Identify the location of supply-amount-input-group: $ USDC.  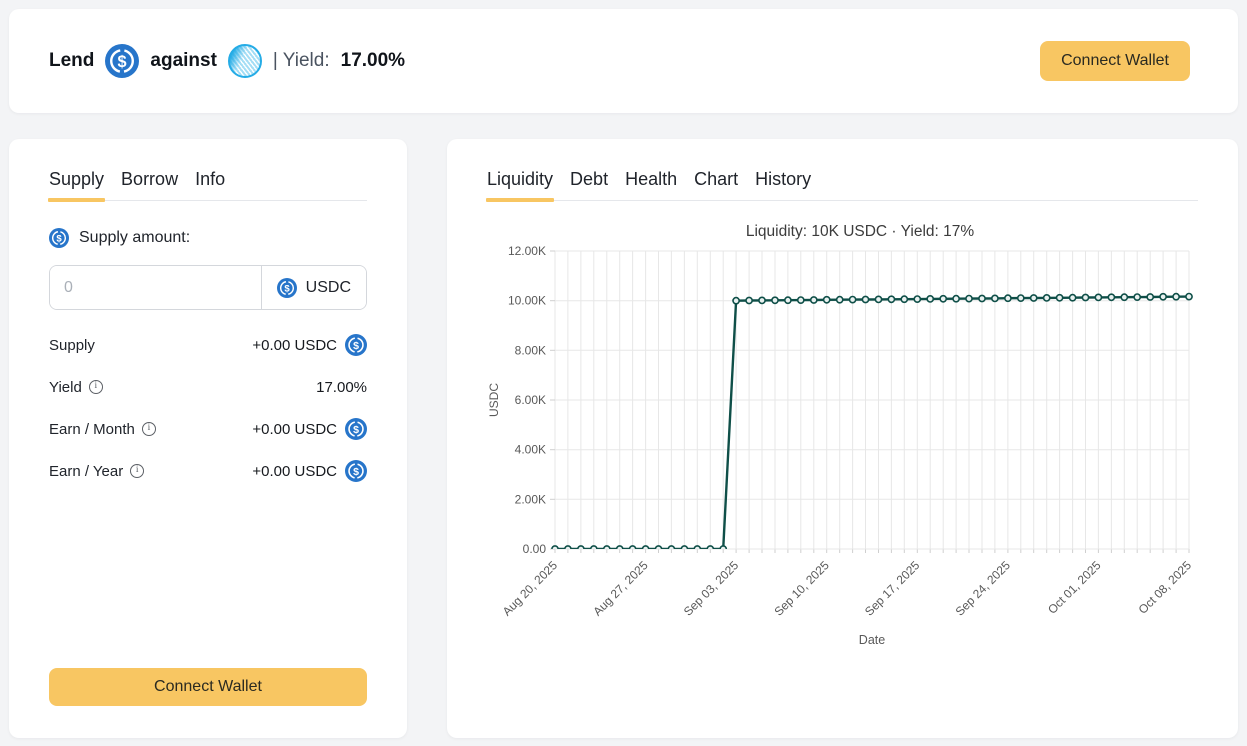
(208, 287).